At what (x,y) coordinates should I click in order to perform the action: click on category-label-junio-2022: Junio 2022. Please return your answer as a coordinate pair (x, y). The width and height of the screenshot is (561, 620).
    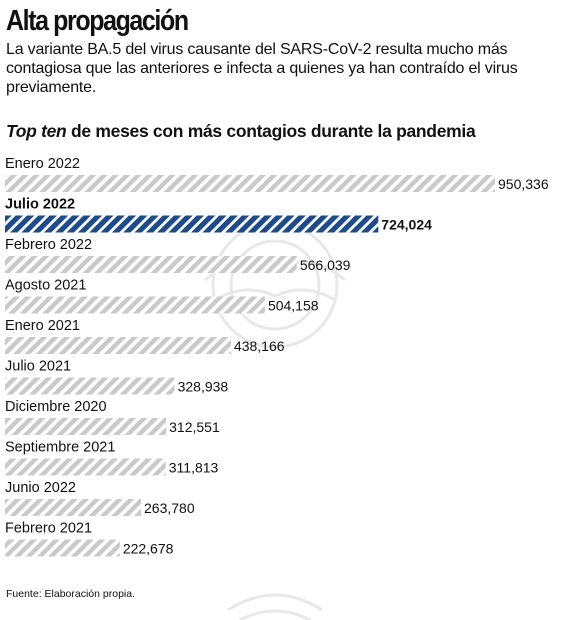
    Looking at the image, I should click on (40, 488).